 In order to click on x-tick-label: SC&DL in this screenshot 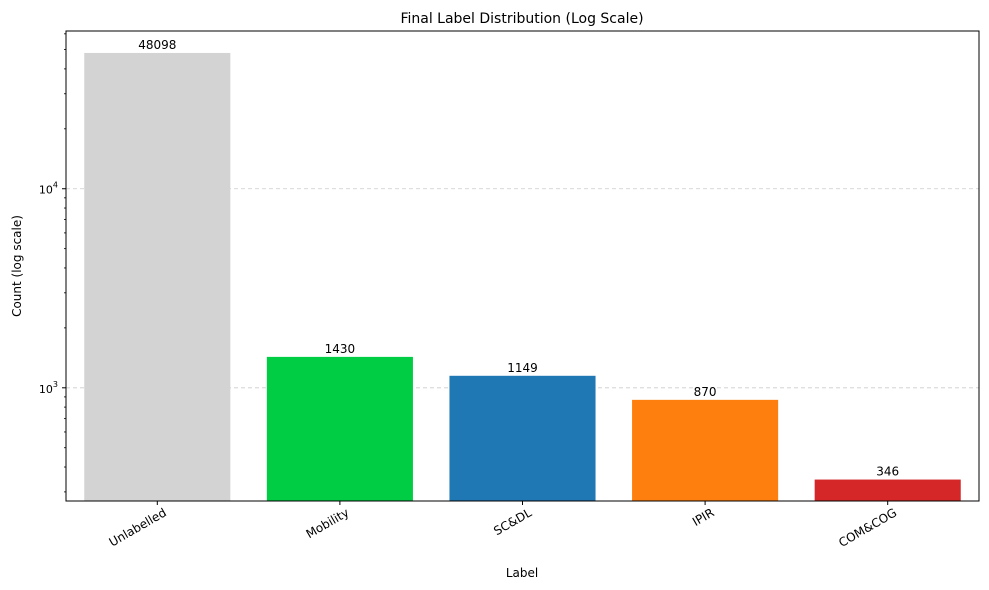, I will do `click(512, 521)`.